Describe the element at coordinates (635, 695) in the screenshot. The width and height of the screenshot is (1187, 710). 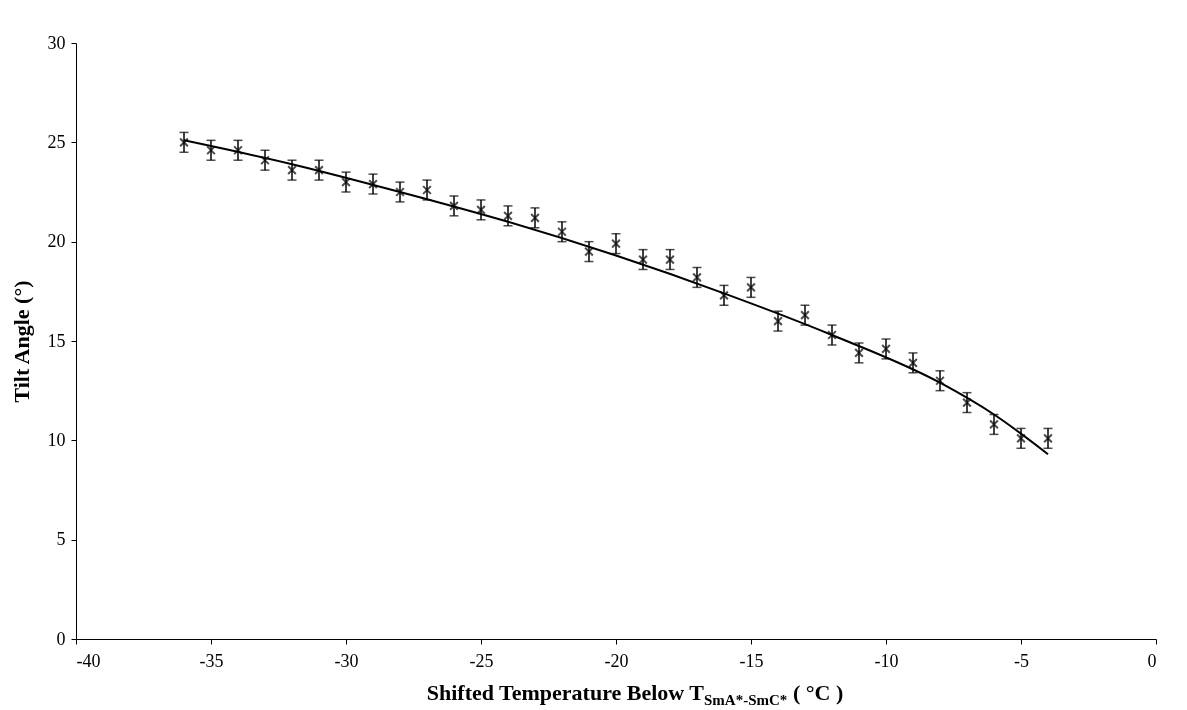
I see `x-axis-title: Shifted Temperature Below T$_{SmA*-SmC*}$ ( °C )` at that location.